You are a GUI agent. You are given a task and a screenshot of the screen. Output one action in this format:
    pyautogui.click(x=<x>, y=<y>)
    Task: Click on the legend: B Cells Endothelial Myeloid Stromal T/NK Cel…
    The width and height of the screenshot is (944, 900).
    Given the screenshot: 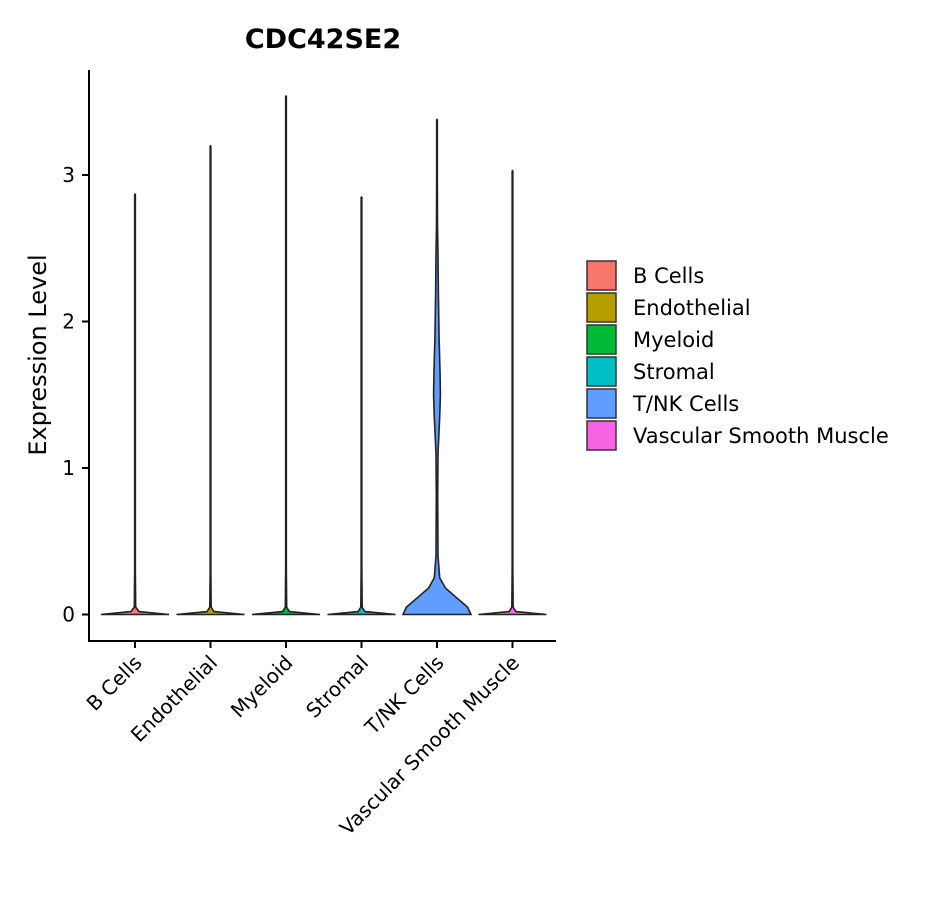 What is the action you would take?
    pyautogui.click(x=737, y=355)
    